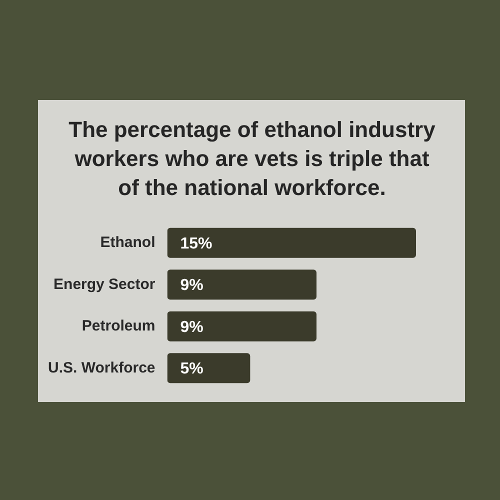 Image resolution: width=500 pixels, height=500 pixels. What do you see at coordinates (196, 243) in the screenshot?
I see `data-label: 15%` at bounding box center [196, 243].